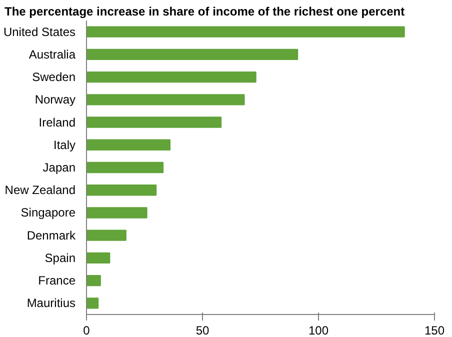 This screenshot has height=337, width=452. I want to click on y-tick-label: Singapore, so click(48, 213).